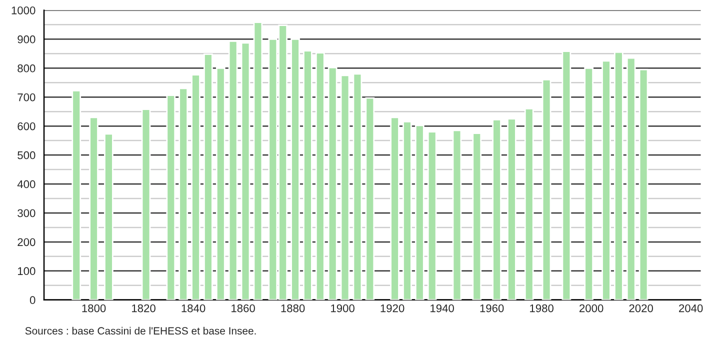  What do you see at coordinates (27, 39) in the screenshot?
I see `y-tick-label: 900` at bounding box center [27, 39].